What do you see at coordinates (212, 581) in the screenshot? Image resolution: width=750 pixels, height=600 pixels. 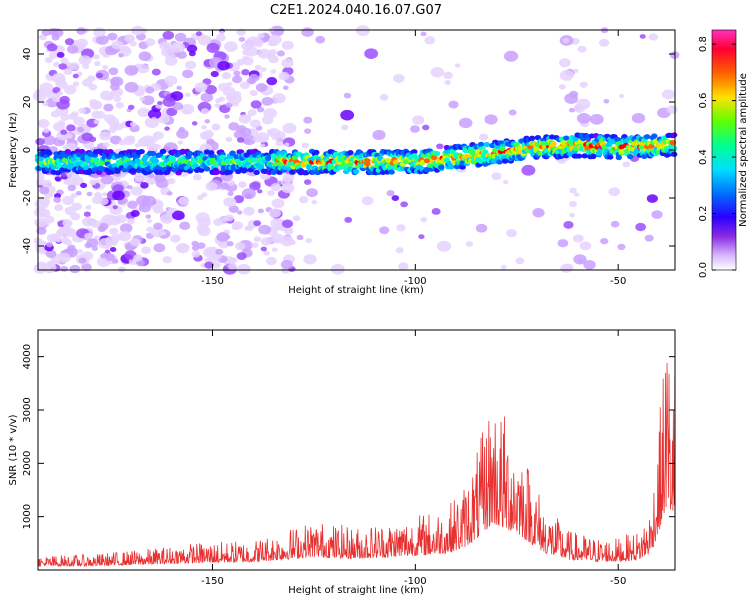 I see `x-tick-label: -150` at bounding box center [212, 581].